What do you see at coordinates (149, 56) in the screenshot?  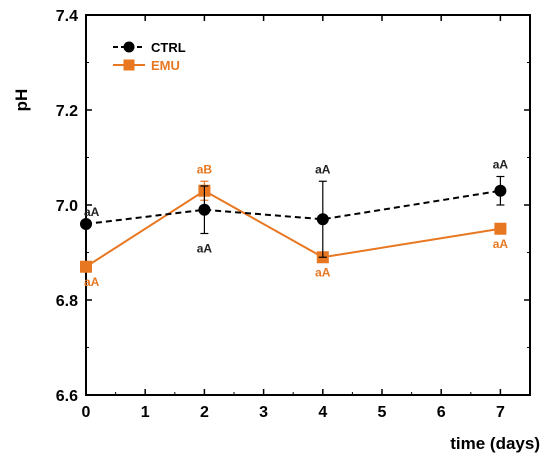 I see `legend: CTRL EMU` at bounding box center [149, 56].